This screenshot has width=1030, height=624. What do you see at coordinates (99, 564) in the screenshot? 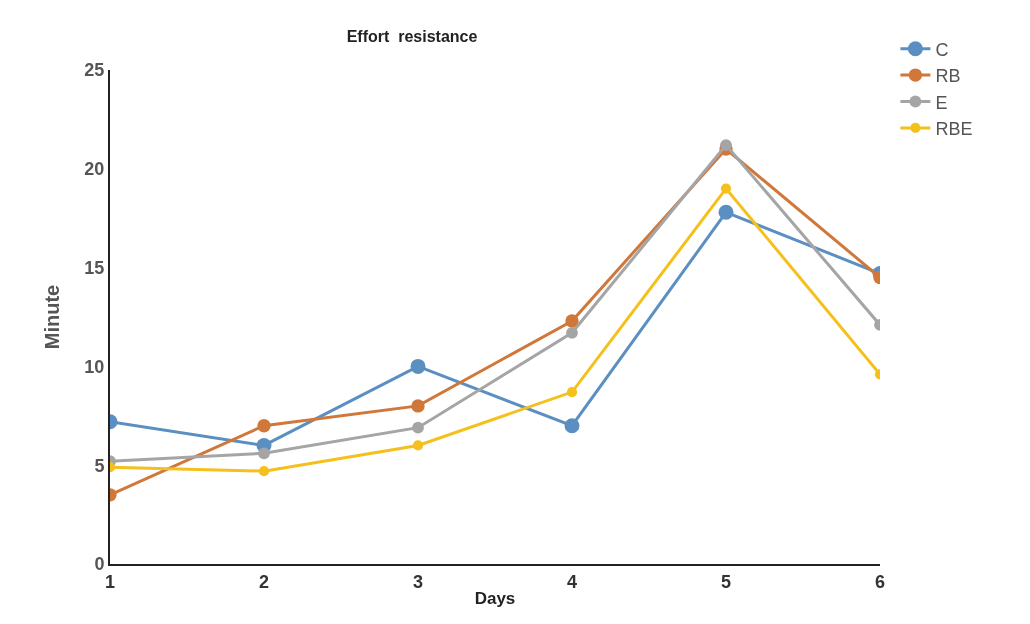
I see `y-tick-label: 0` at bounding box center [99, 564].